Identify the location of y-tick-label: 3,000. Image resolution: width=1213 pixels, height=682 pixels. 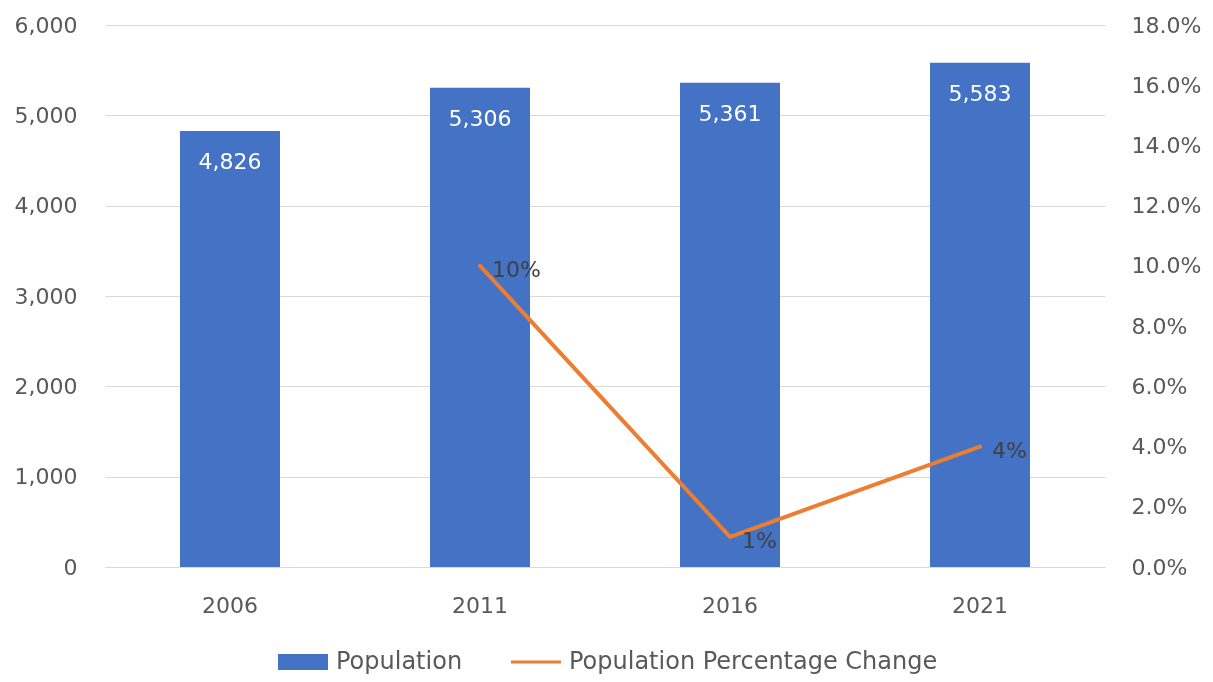
(46, 296).